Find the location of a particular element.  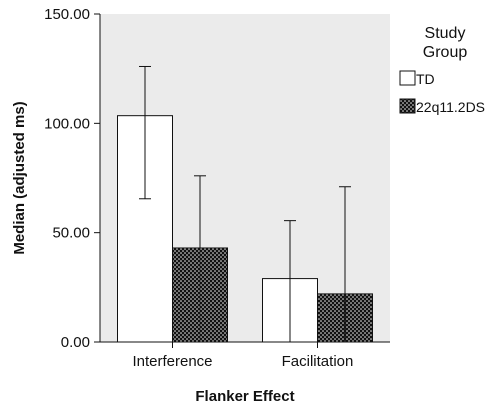

legend: Study Group TD 22q11.2DS is located at coordinates (442, 70).